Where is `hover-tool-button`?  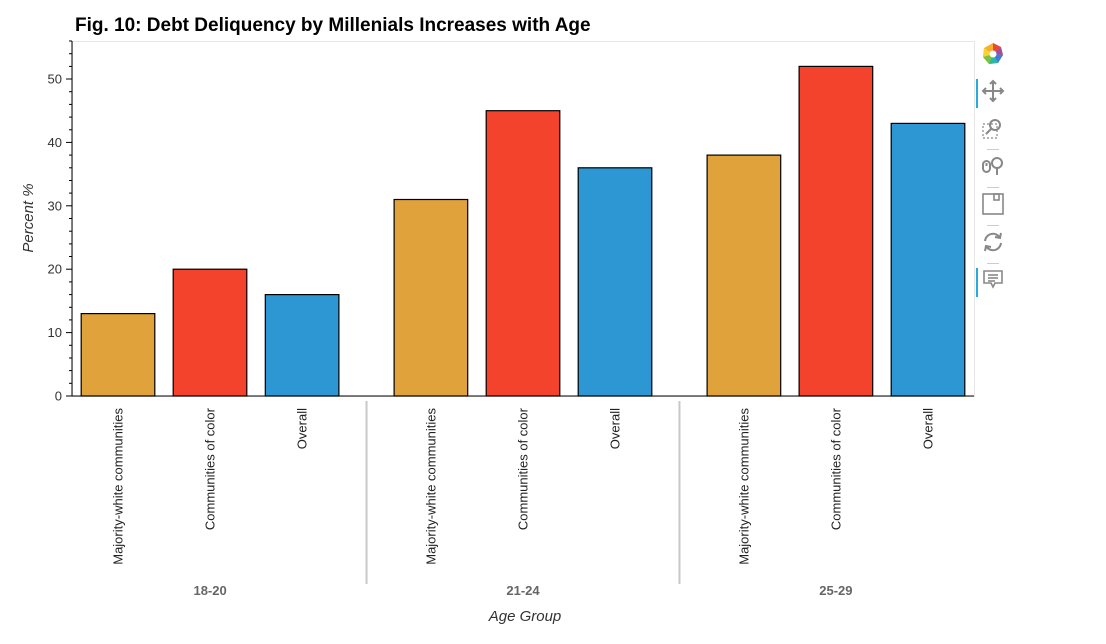
hover-tool-button is located at coordinates (993, 282).